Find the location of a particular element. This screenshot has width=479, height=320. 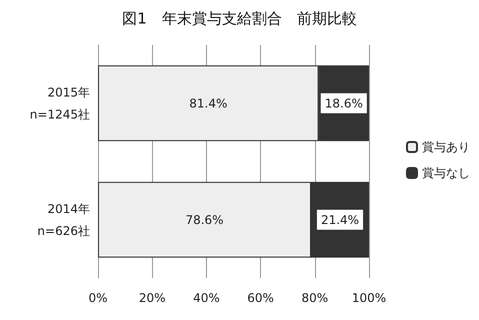

x-tick-label: 0% is located at coordinates (98, 298).